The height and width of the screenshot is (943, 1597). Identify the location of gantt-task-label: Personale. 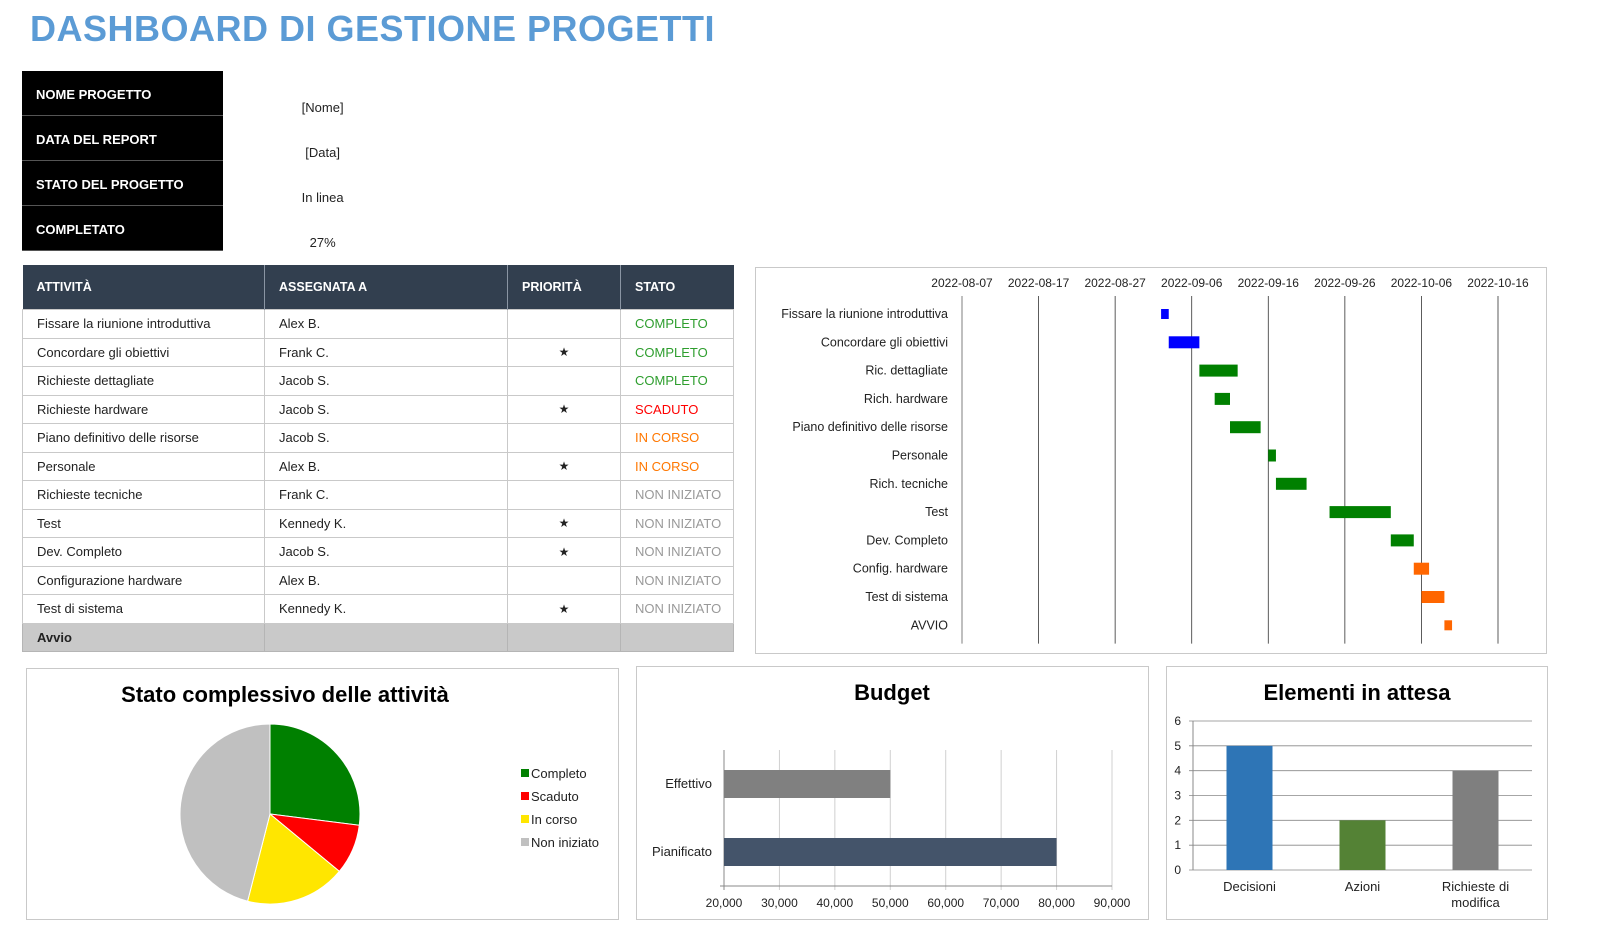
(920, 456).